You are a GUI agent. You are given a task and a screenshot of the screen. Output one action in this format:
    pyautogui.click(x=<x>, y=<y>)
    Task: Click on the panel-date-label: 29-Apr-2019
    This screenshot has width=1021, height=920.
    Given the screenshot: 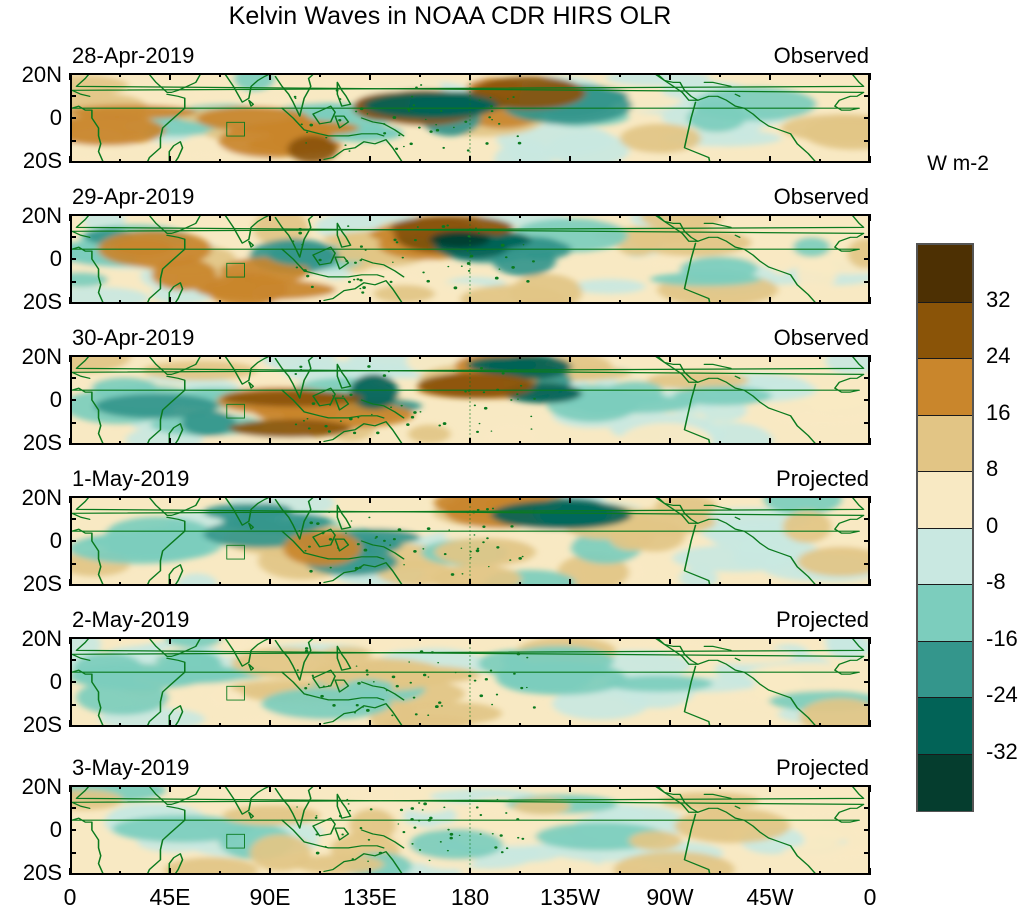 What is the action you would take?
    pyautogui.click(x=133, y=196)
    